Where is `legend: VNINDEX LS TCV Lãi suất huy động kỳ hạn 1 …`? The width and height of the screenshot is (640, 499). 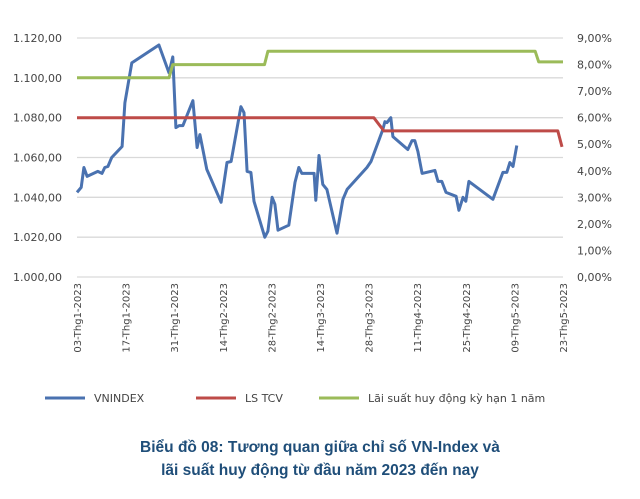 legend: VNINDEX LS TCV Lãi suất huy động kỳ hạn 1 … is located at coordinates (295, 398).